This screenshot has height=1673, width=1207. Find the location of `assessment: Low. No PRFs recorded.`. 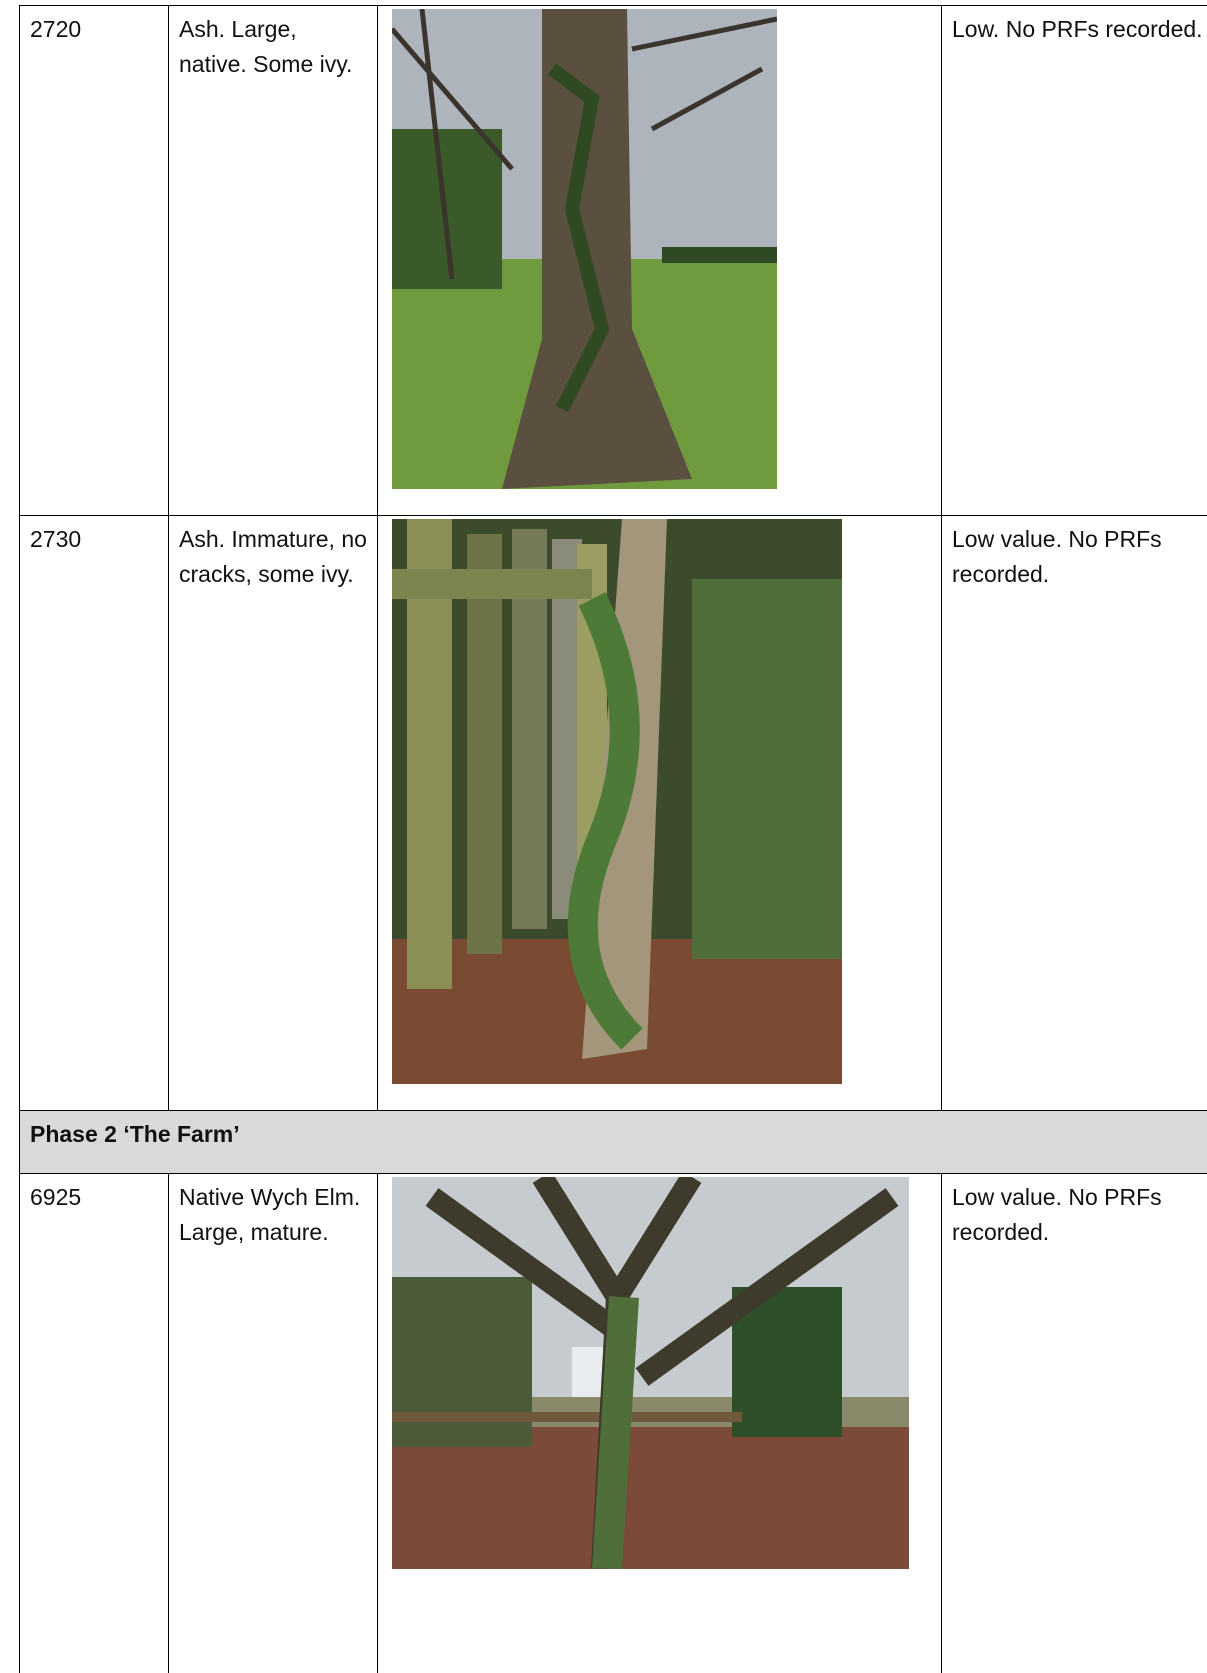

assessment: Low. No PRFs recorded. is located at coordinates (1074, 260).